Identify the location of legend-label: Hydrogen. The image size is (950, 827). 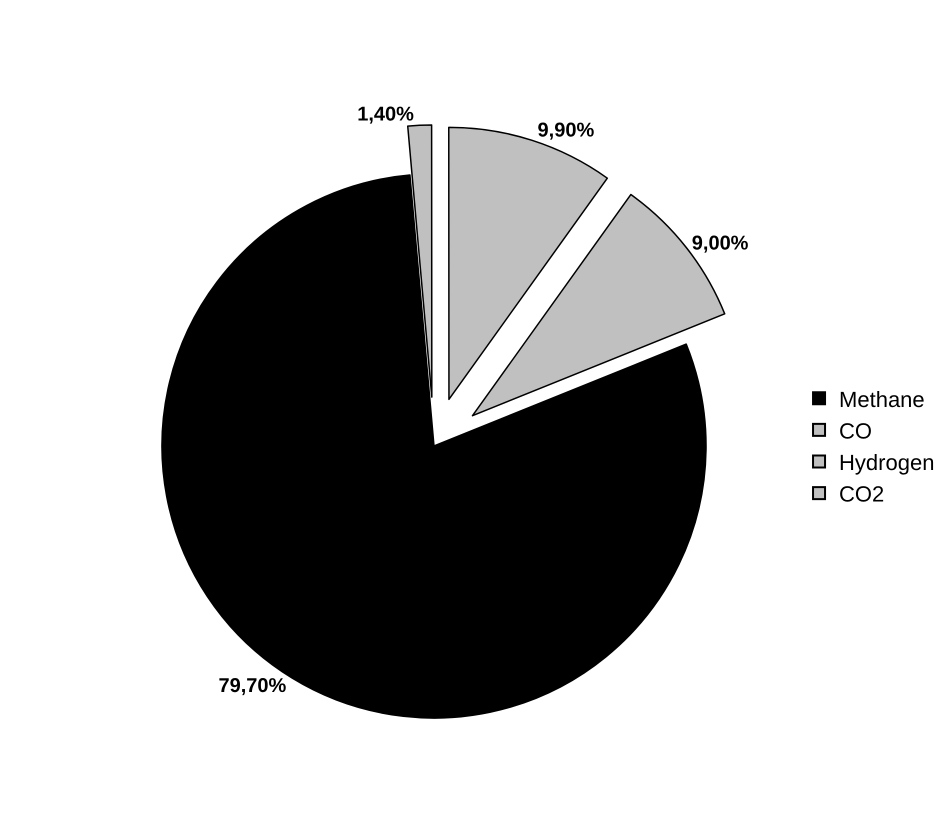
(886, 463).